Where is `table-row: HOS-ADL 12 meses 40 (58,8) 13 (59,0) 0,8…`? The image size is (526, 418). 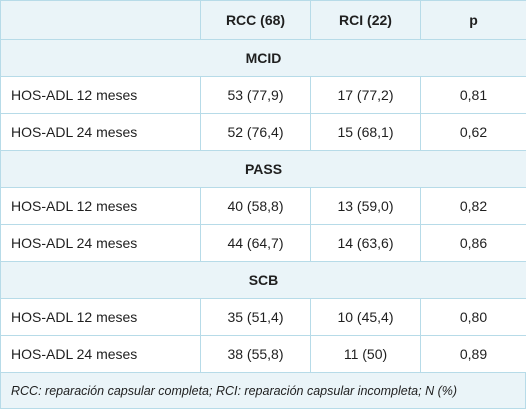 table-row: HOS-ADL 12 meses 40 (58,8) 13 (59,0) 0,8… is located at coordinates (263, 206).